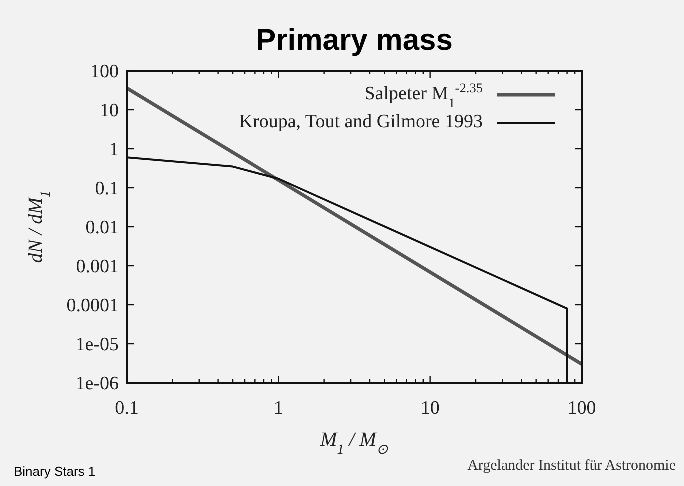 The height and width of the screenshot is (486, 684). What do you see at coordinates (97, 267) in the screenshot?
I see `y-tick-label: 0.001` at bounding box center [97, 267].